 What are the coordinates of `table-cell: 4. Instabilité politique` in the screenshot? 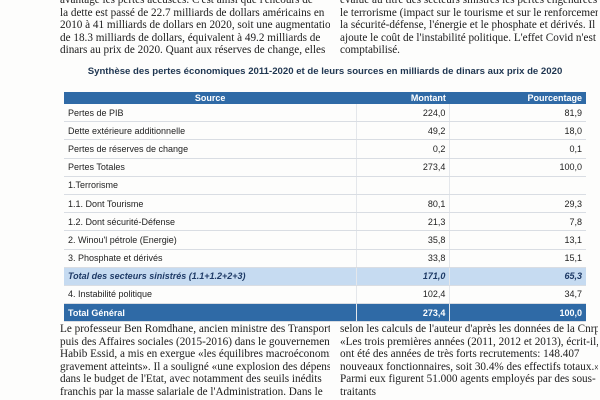 It's located at (210, 295).